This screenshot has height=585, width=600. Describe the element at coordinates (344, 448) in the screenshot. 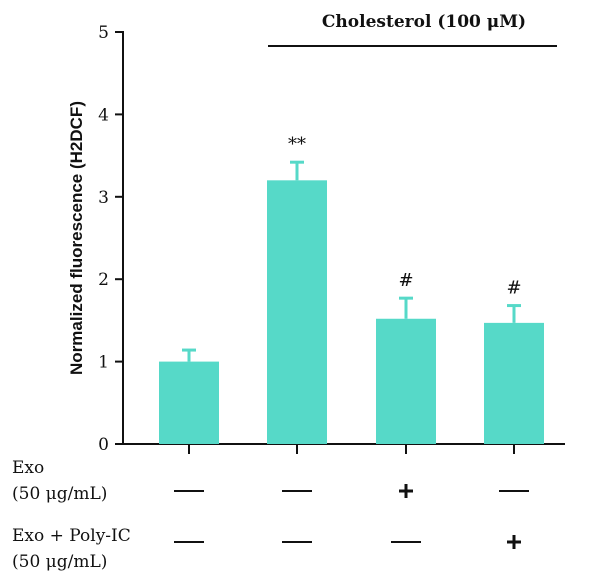

I see `x-axis` at that location.